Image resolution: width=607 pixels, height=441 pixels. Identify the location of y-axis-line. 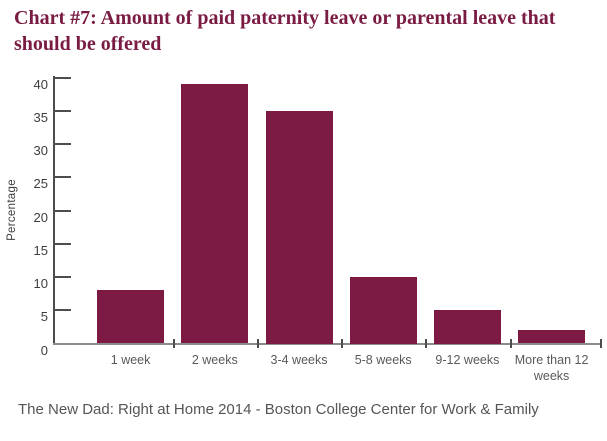
(54, 210).